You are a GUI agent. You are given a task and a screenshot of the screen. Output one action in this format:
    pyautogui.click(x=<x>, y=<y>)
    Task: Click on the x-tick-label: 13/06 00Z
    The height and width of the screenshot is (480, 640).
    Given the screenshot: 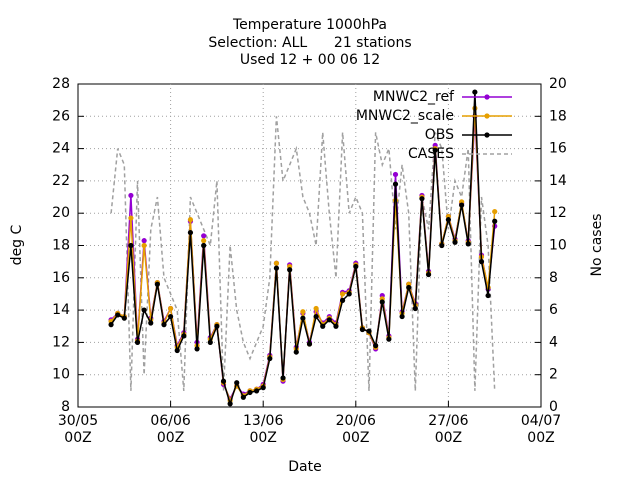 What is the action you would take?
    pyautogui.click(x=263, y=429)
    